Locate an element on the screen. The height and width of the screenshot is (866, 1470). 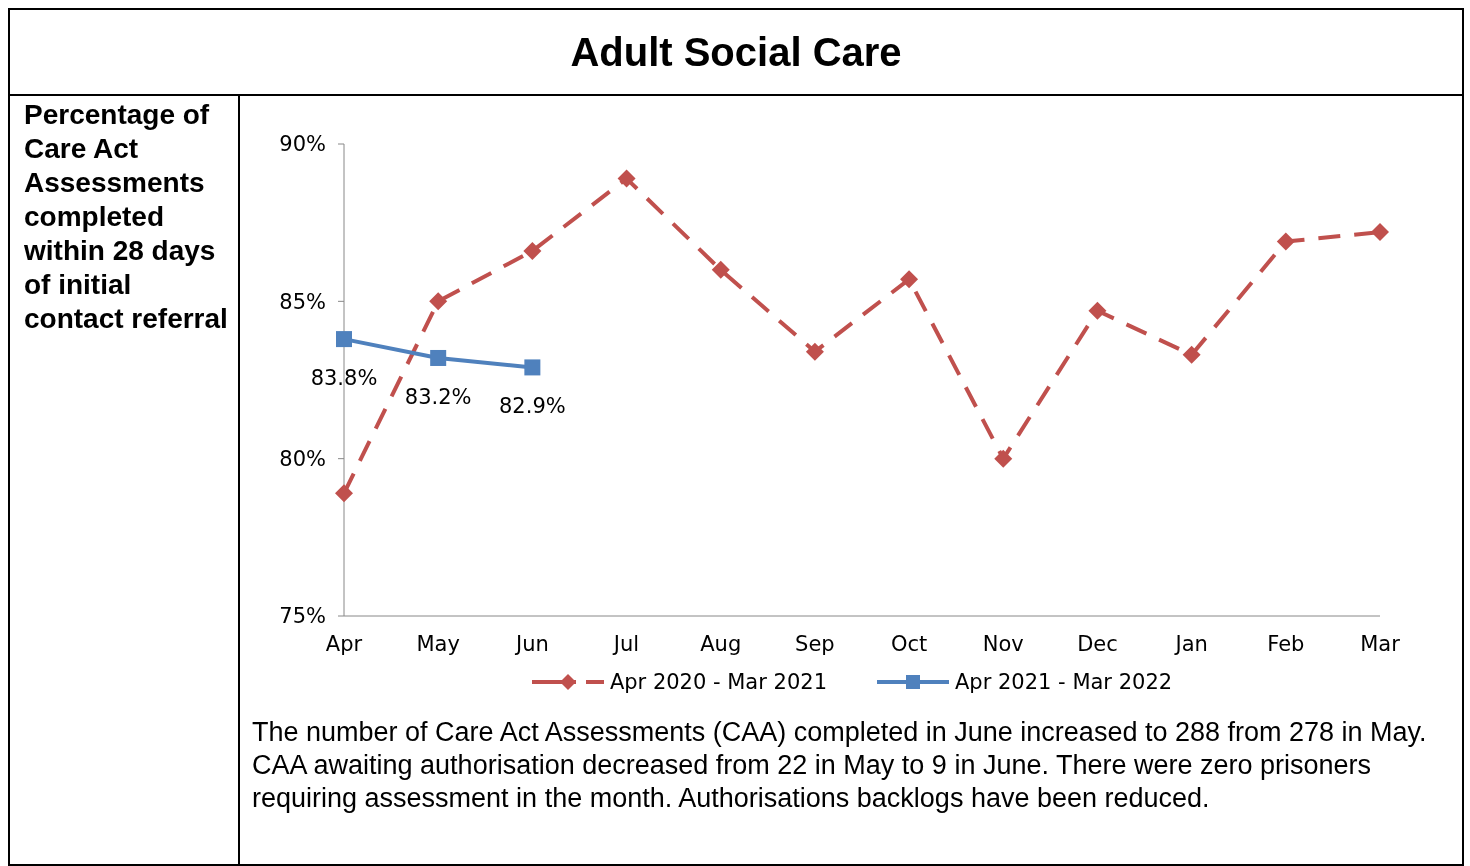
x-tick-label: Mar is located at coordinates (1380, 643).